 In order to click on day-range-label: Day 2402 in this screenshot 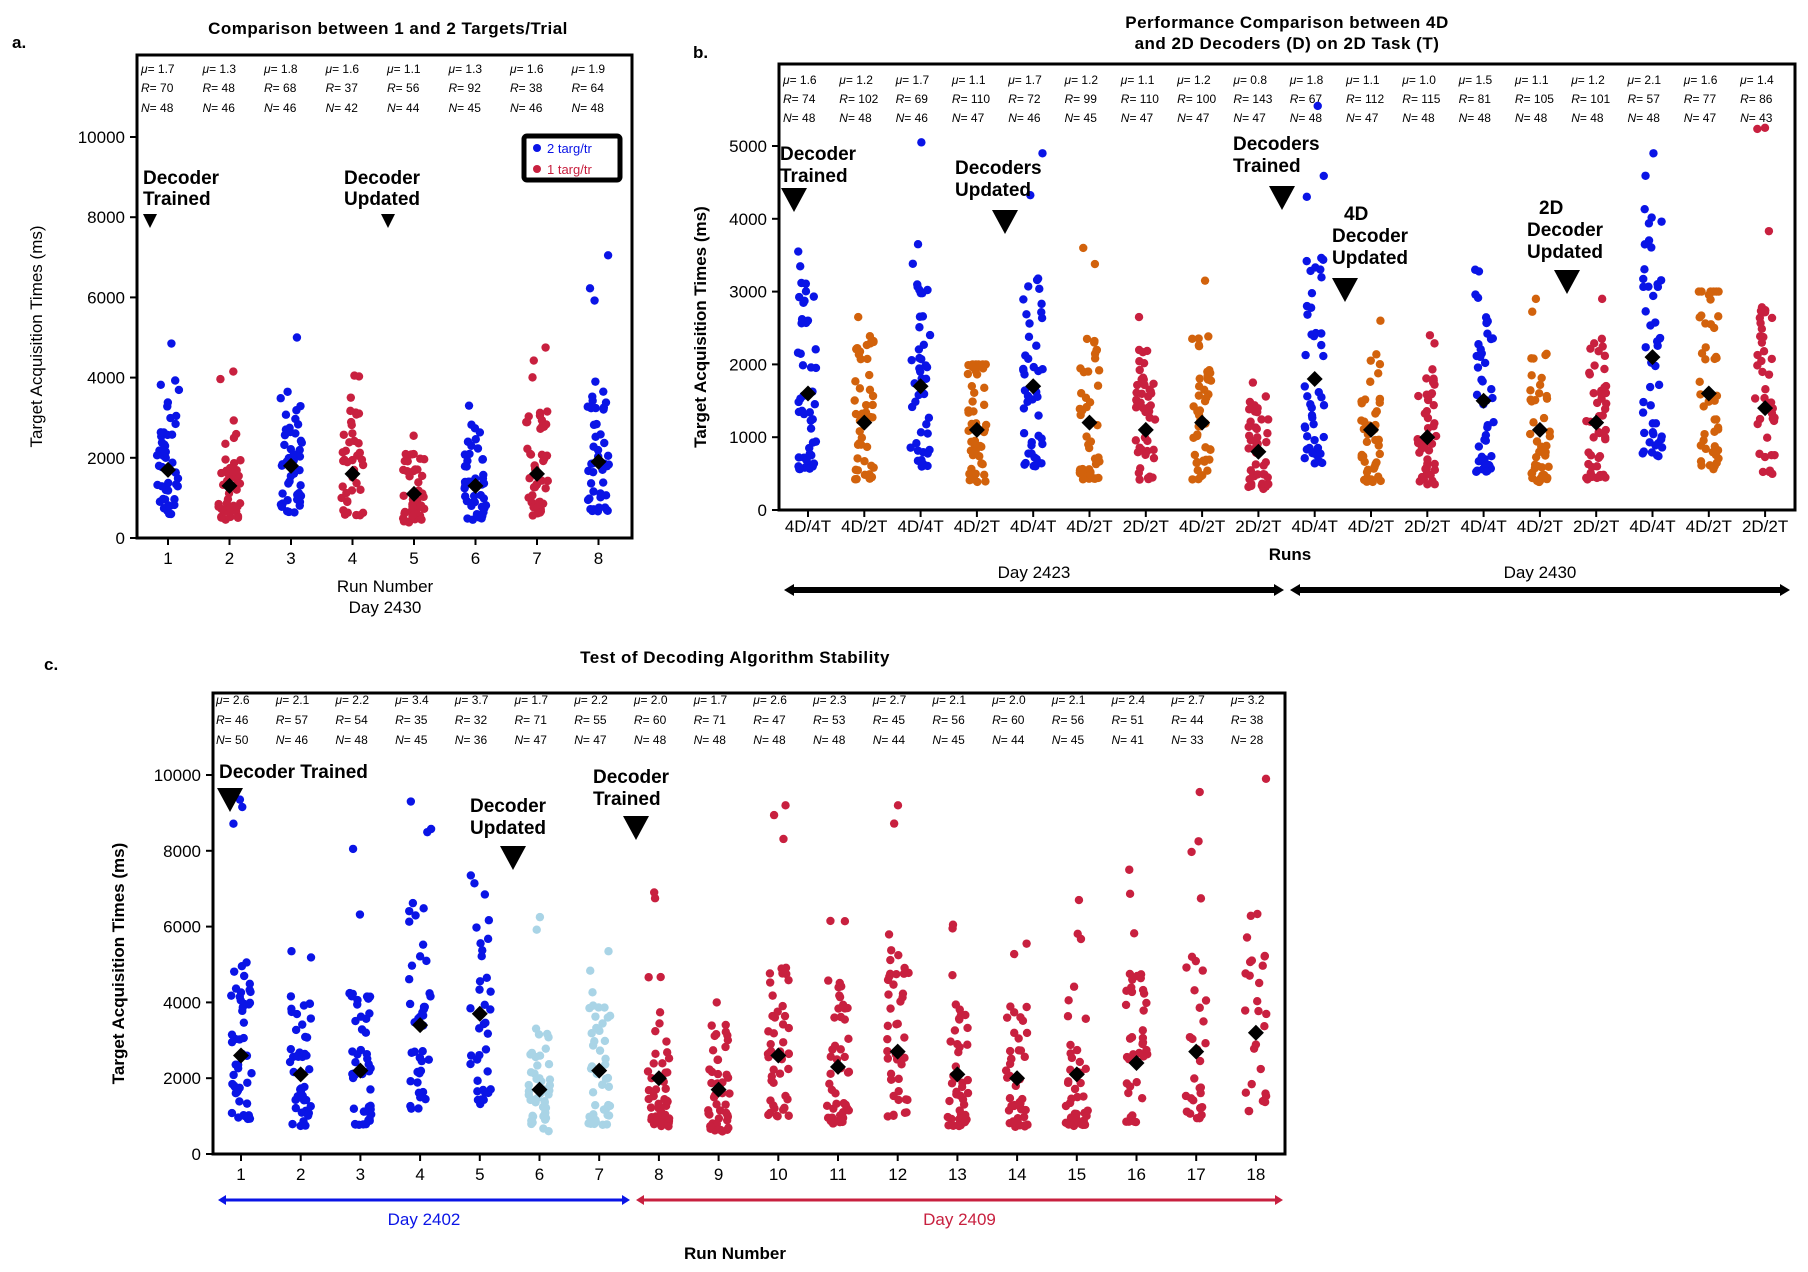, I will do `click(424, 1219)`.